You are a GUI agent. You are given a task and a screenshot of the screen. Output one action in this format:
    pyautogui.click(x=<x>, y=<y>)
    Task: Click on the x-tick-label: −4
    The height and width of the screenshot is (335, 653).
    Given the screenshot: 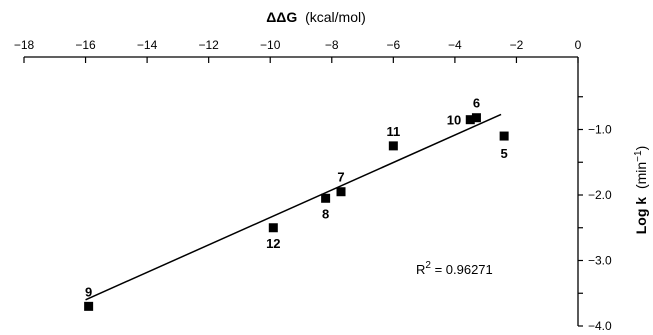 What is the action you would take?
    pyautogui.click(x=455, y=45)
    